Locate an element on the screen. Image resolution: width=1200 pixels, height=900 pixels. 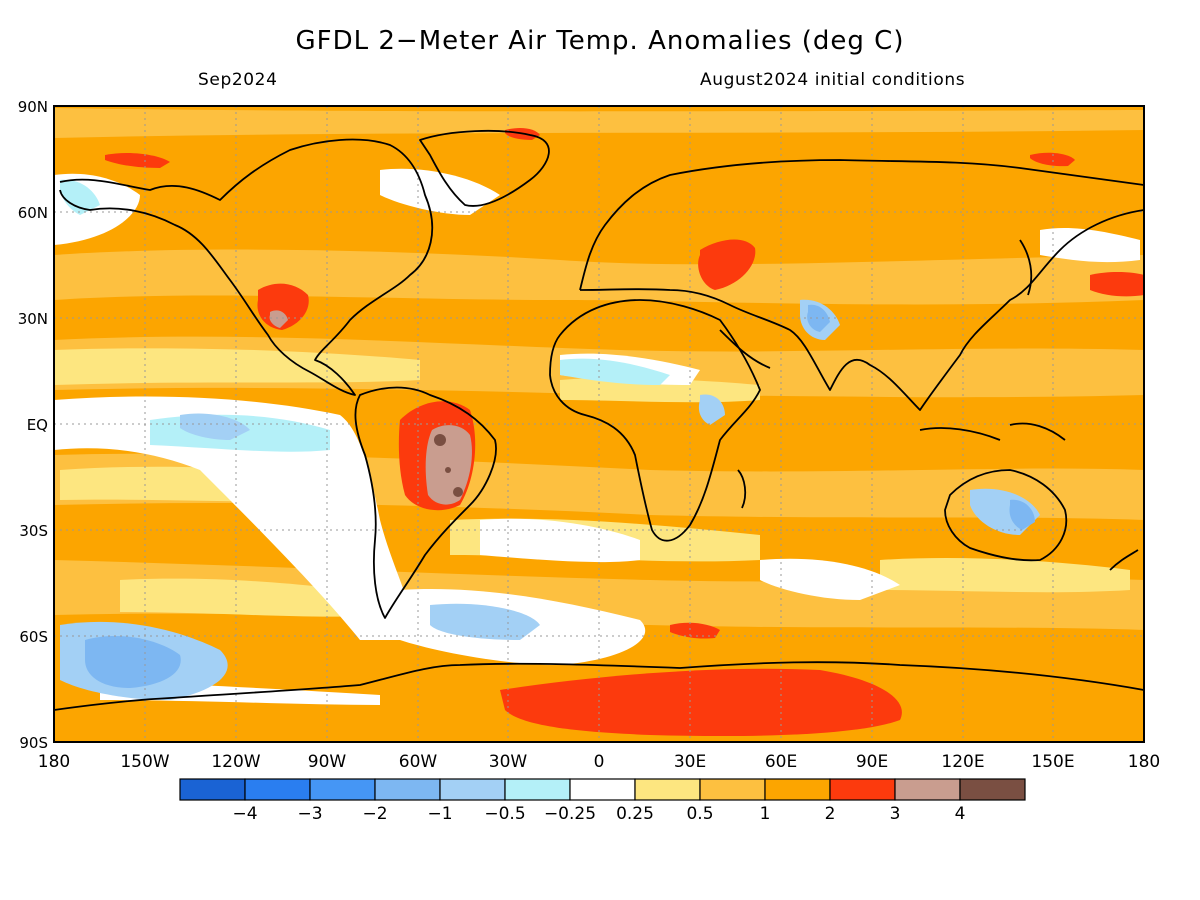
lat-label-90n: 90N is located at coordinates (33, 107).